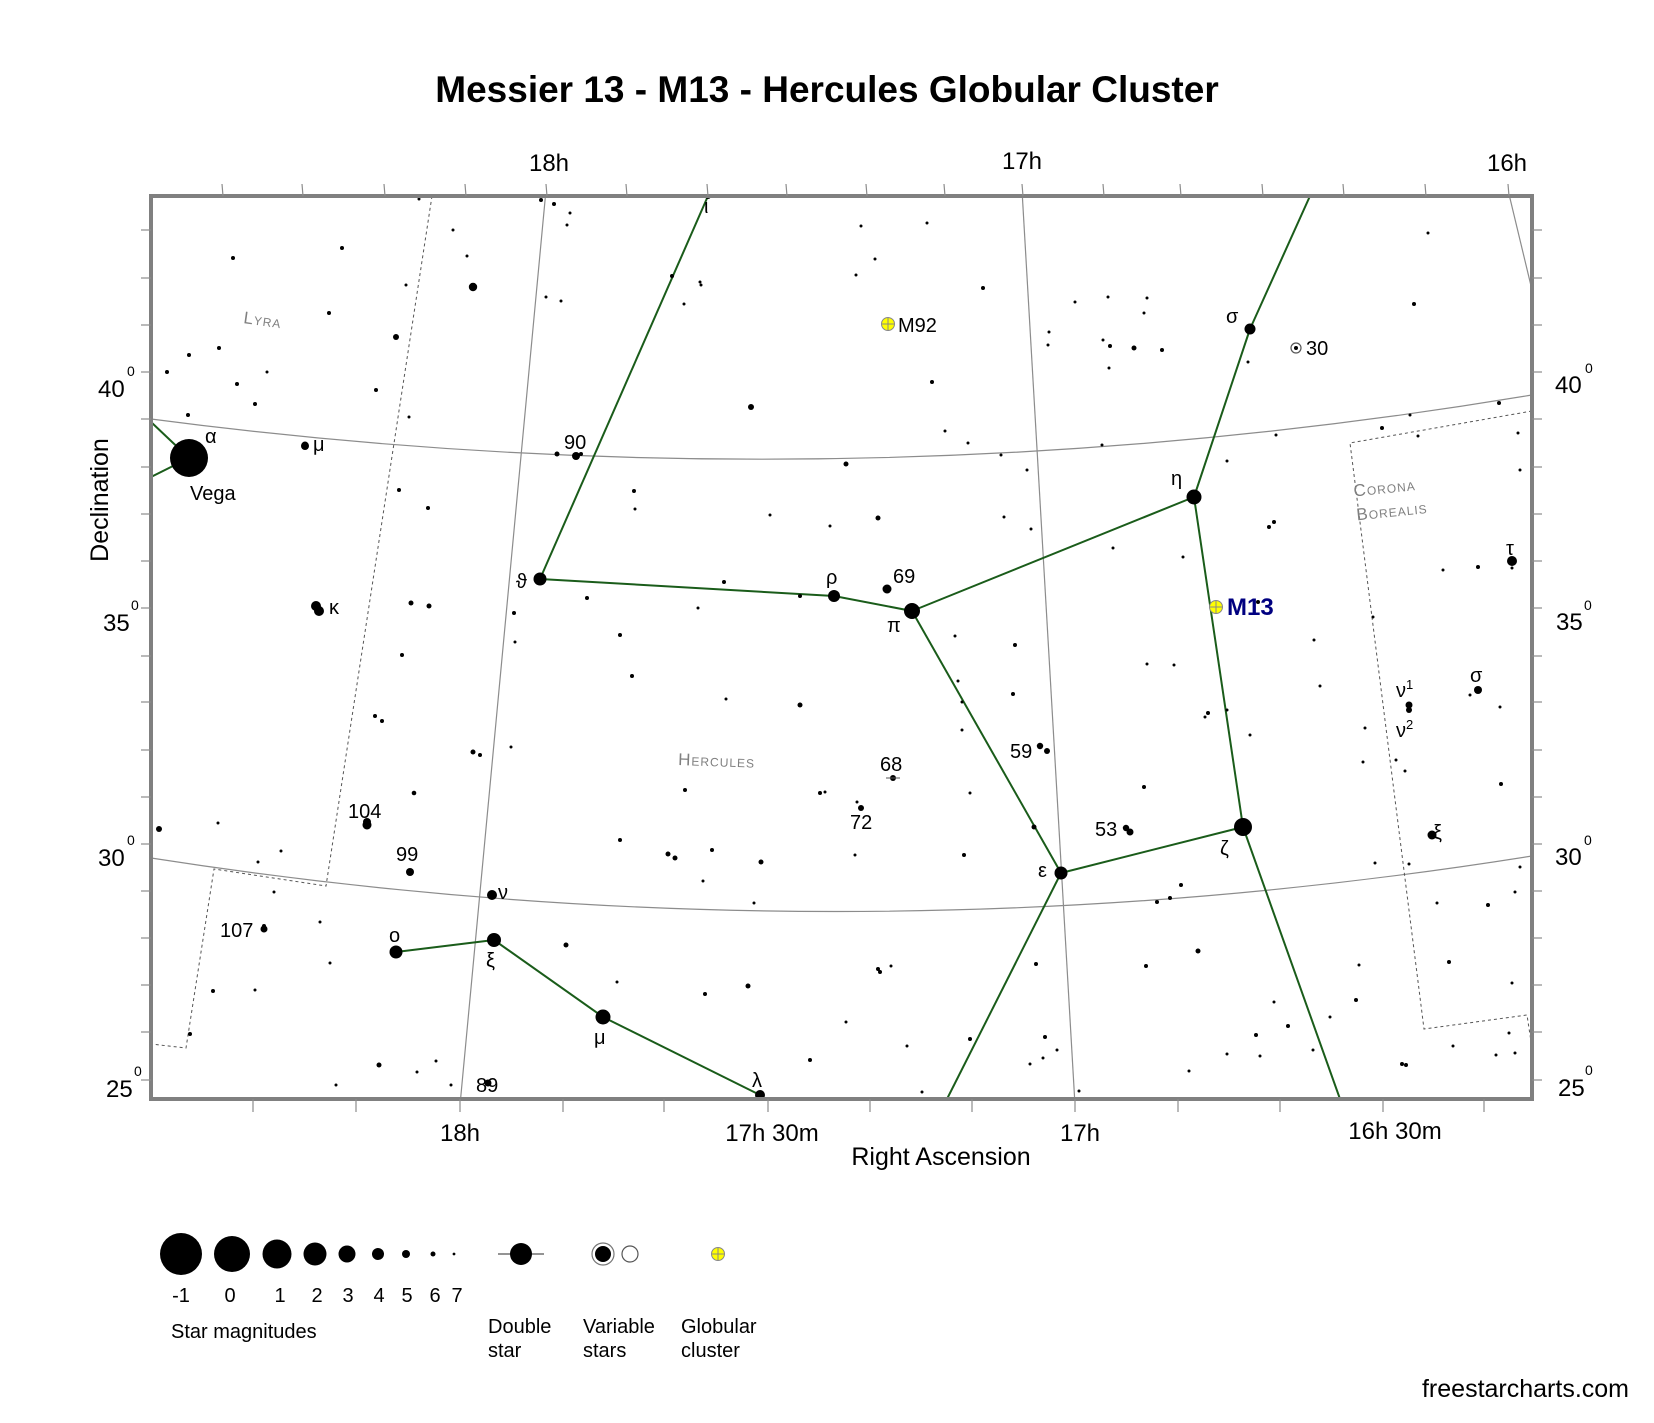  I want to click on star-label-kappa-her: κ, so click(334, 608).